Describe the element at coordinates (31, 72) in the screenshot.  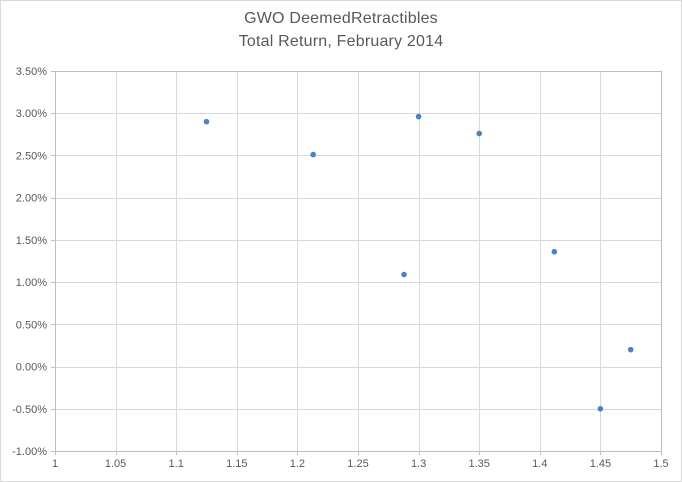
I see `y-axis-tick-label: 3.50%` at that location.